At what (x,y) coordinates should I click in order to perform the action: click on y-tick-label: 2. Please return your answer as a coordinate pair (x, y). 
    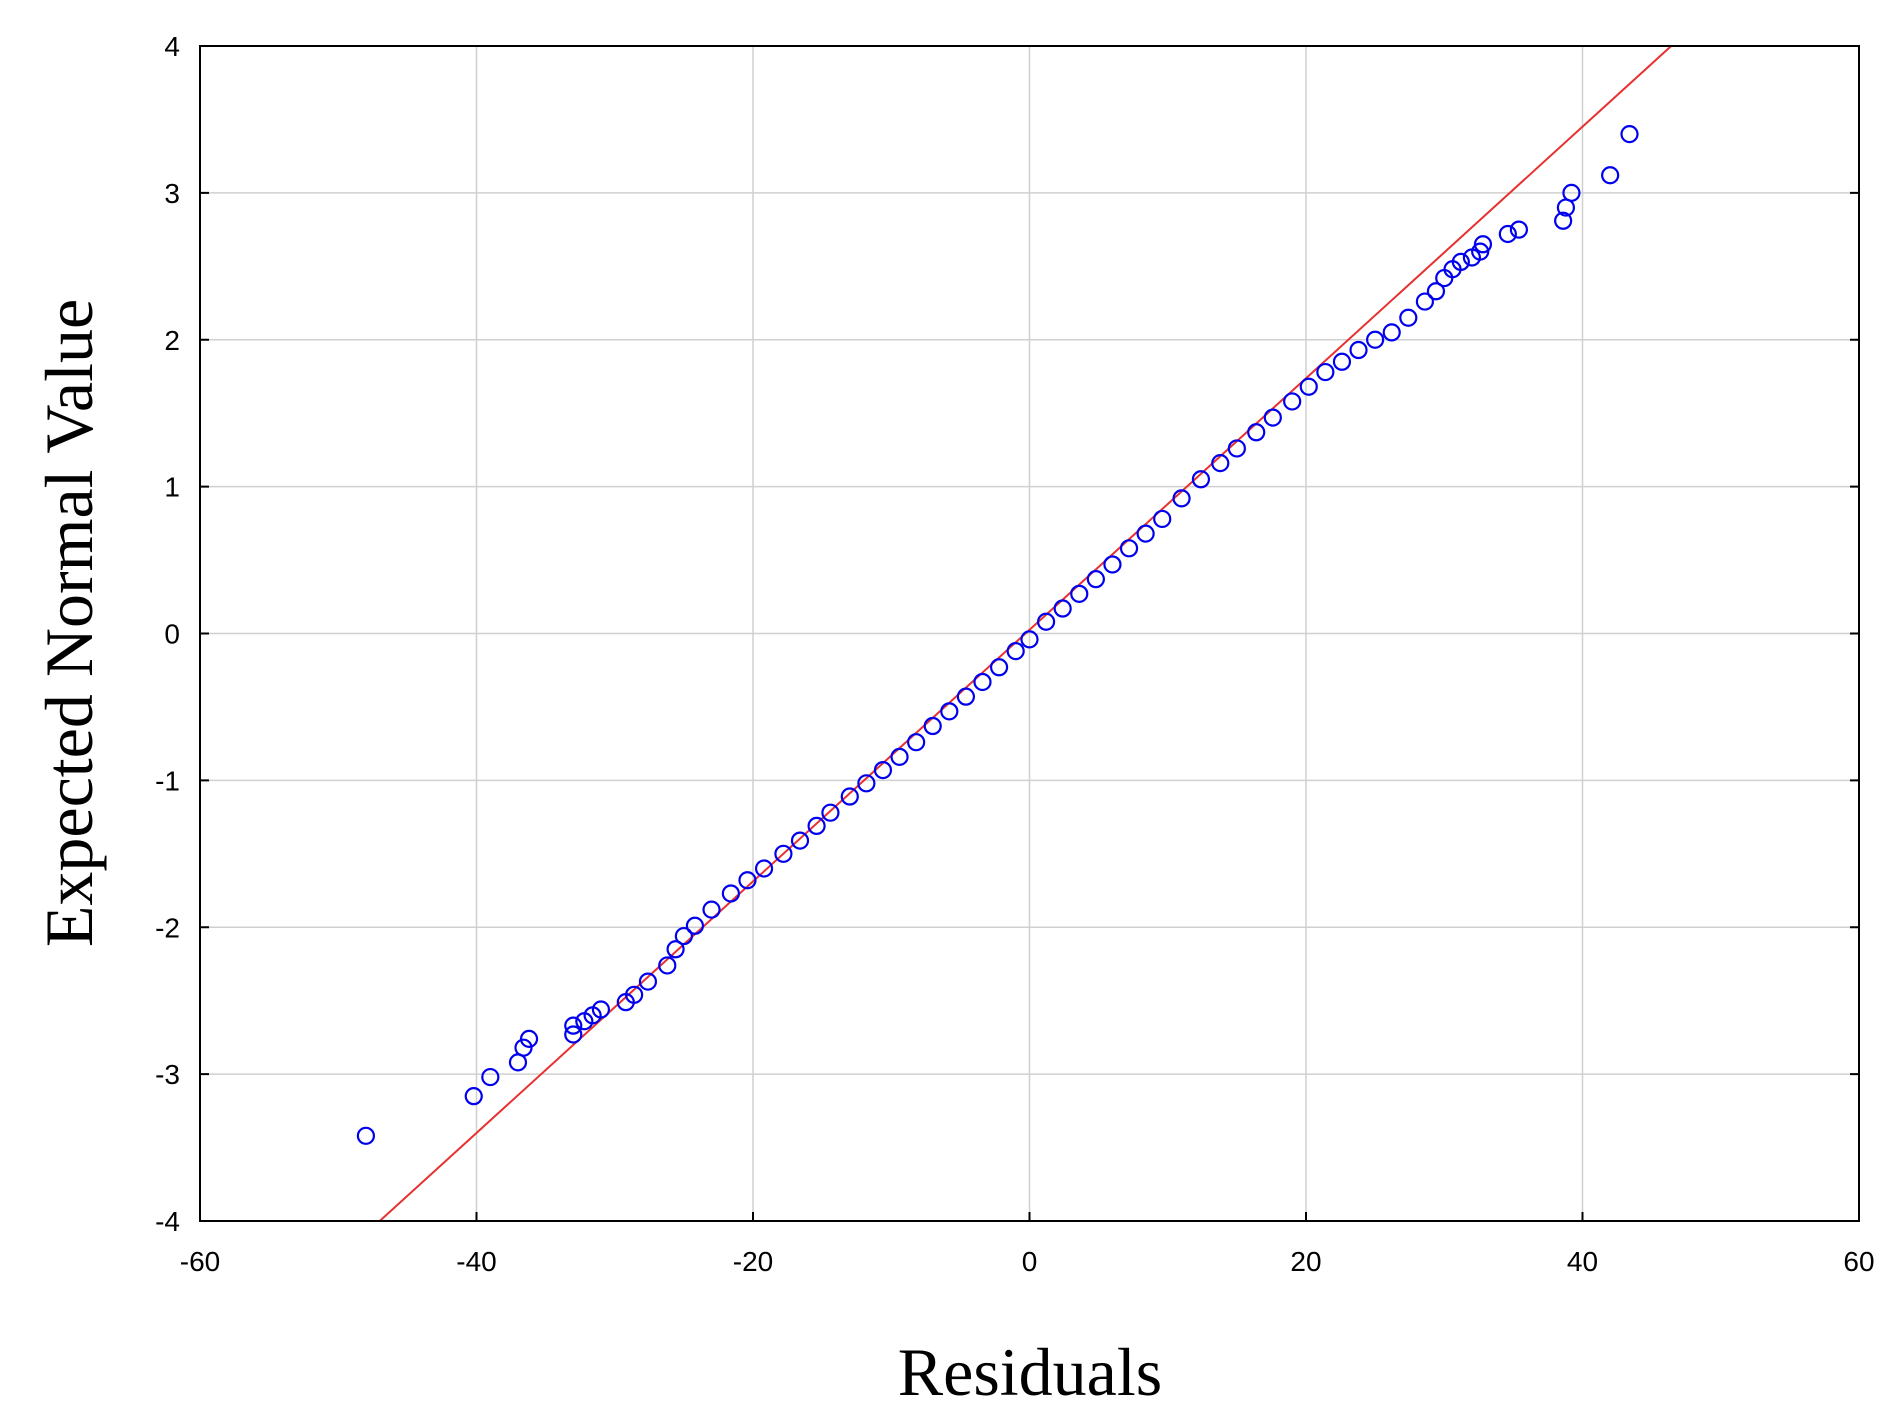
    Looking at the image, I should click on (172, 340).